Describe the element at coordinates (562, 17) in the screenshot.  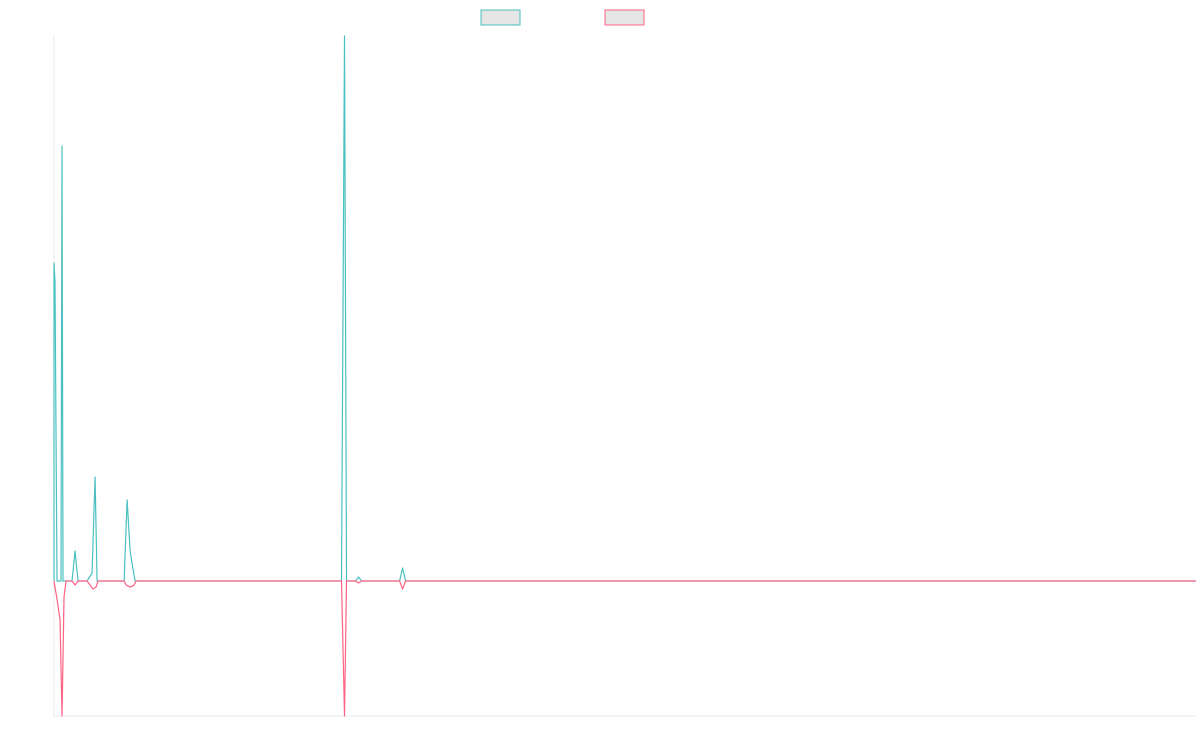
I see `legend` at that location.